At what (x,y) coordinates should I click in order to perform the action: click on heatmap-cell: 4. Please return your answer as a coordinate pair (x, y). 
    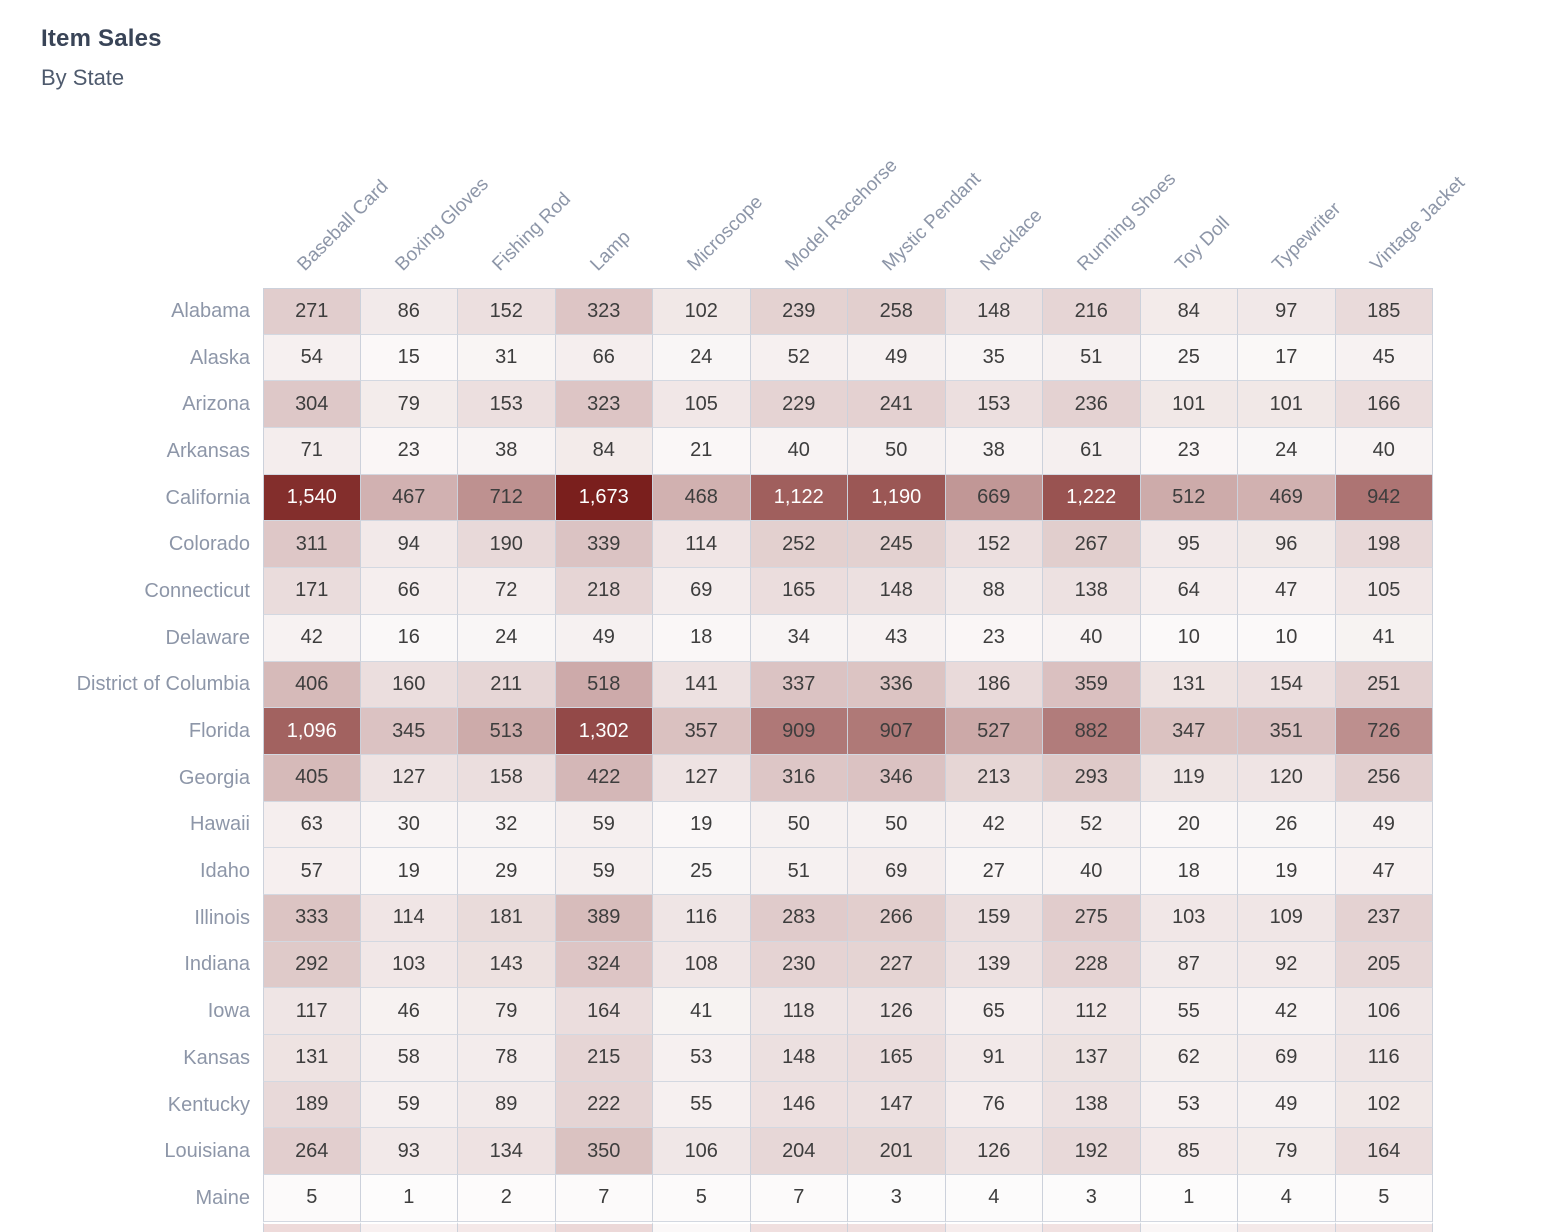
    Looking at the image, I should click on (1287, 1198).